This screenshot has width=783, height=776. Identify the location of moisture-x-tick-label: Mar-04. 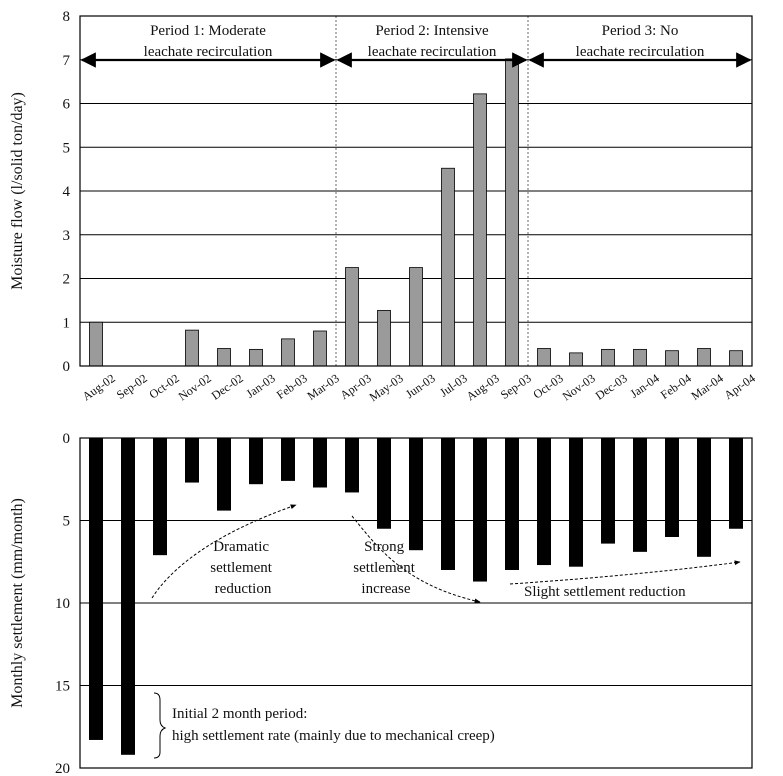
(706, 387).